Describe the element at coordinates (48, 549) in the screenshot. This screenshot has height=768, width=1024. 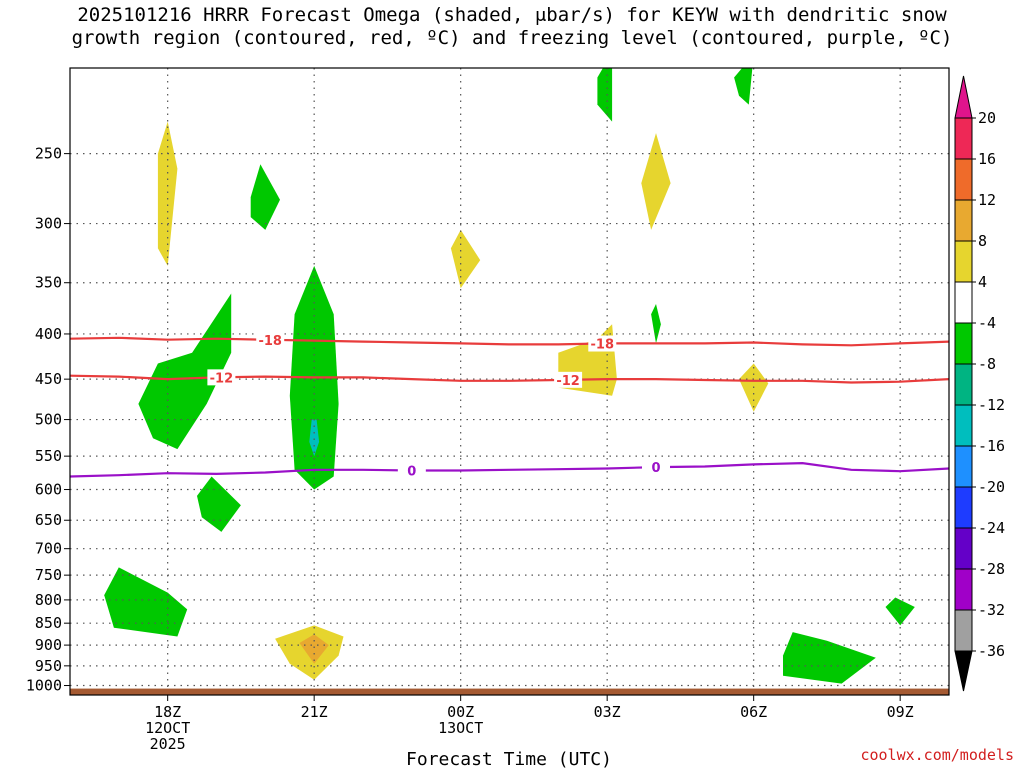
I see `y-tick-label-700: 700` at that location.